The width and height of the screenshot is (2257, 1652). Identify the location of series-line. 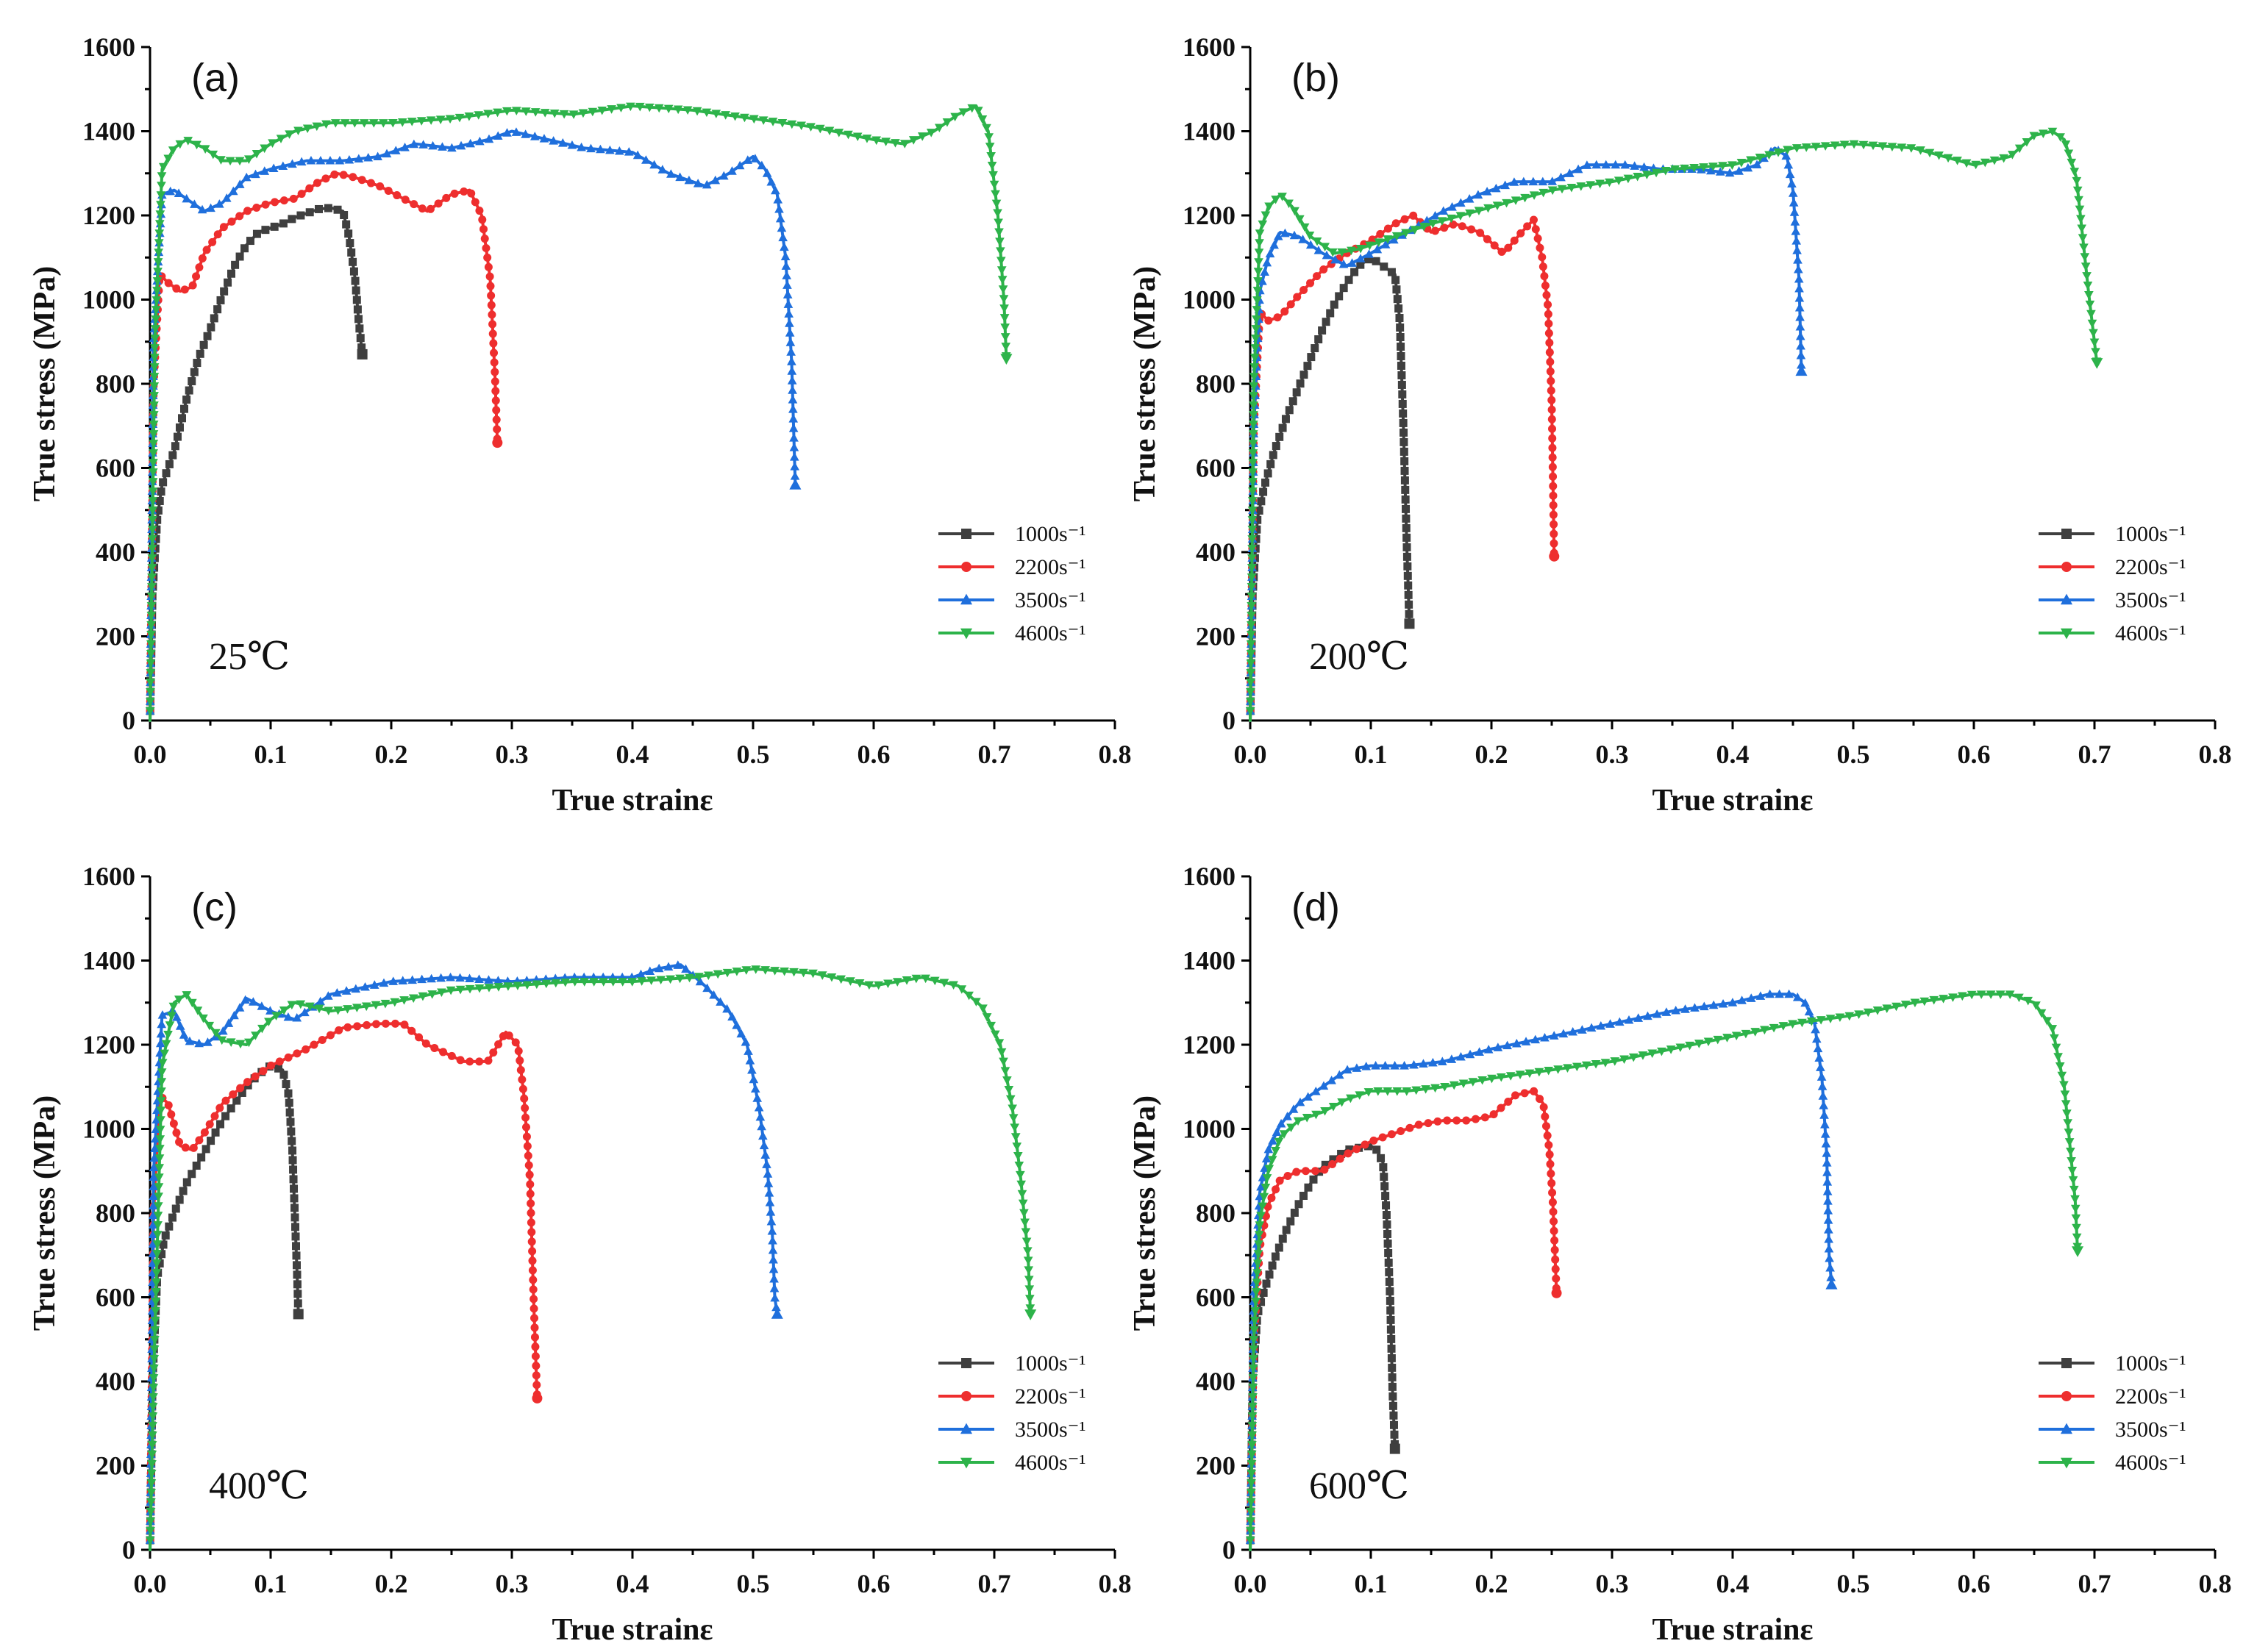
(578, 413).